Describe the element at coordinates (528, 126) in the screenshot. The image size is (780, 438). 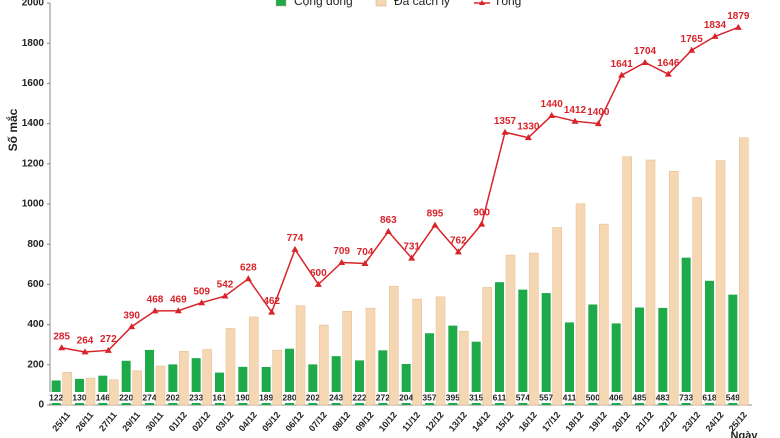
I see `value-label: 1330` at that location.